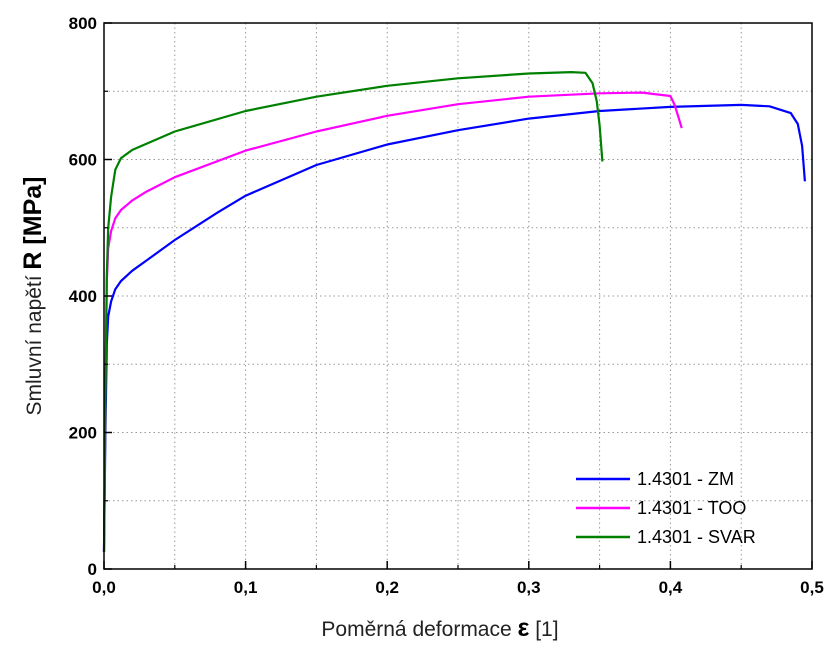 The image size is (834, 646). What do you see at coordinates (685, 479) in the screenshot?
I see `legend-label: 1.4301 - ZM` at bounding box center [685, 479].